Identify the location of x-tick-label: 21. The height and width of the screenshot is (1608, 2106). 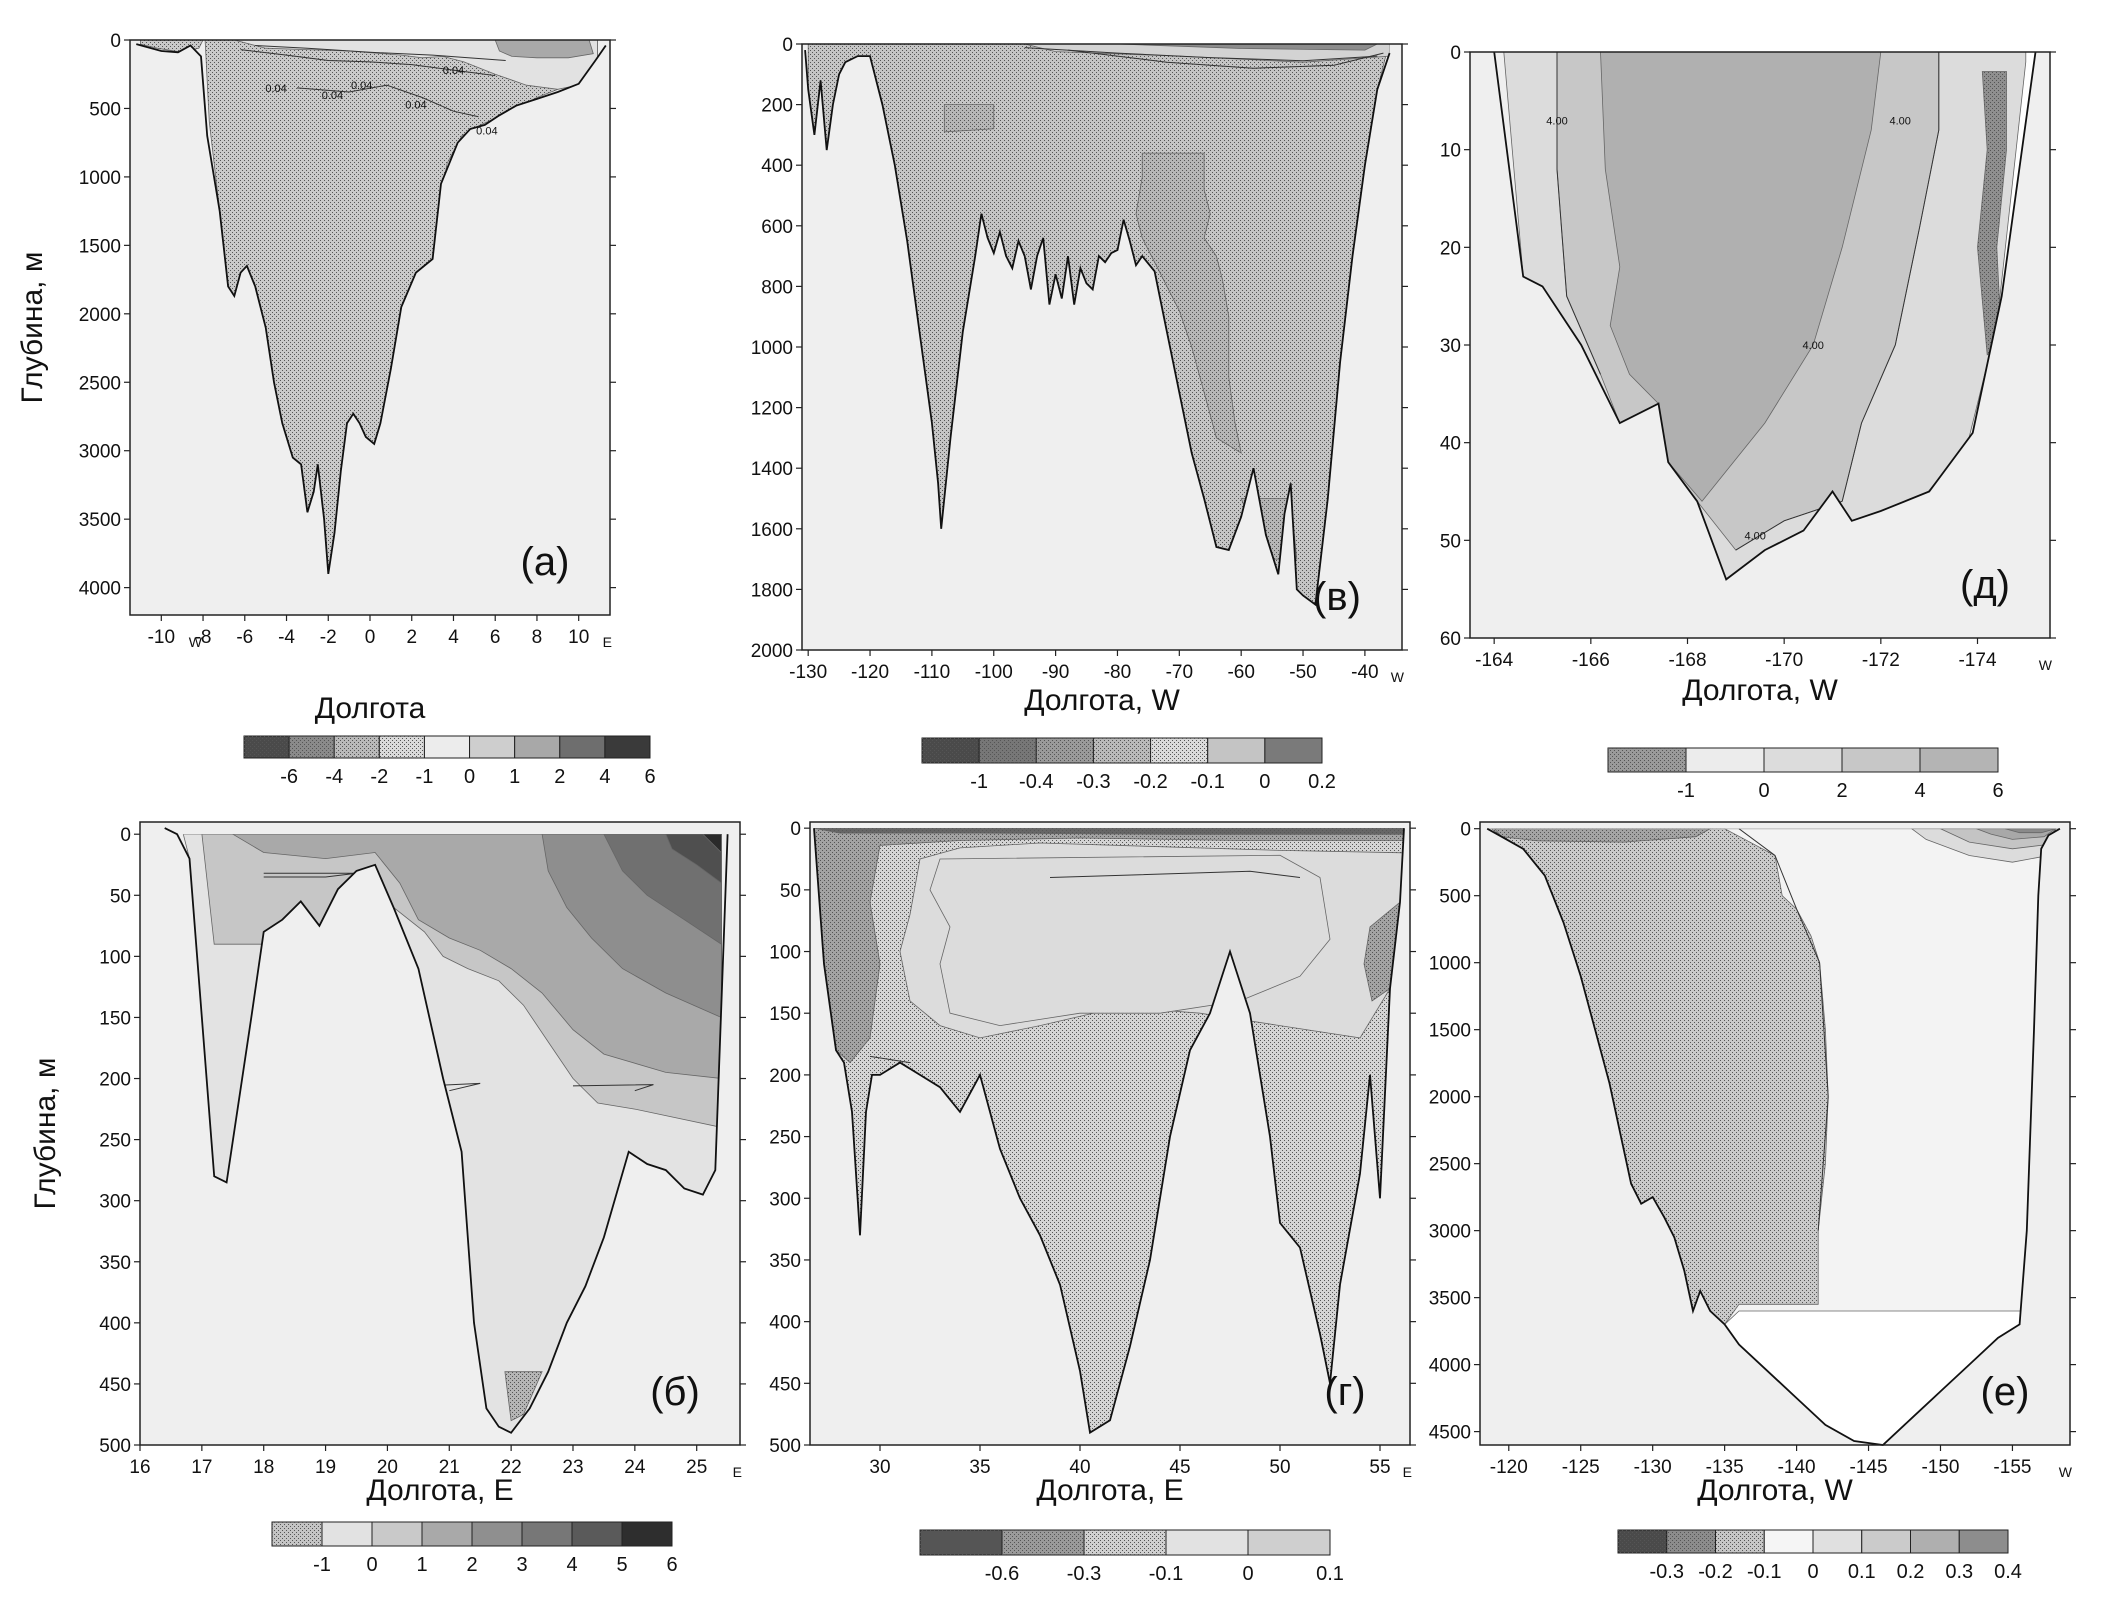
(449, 1467).